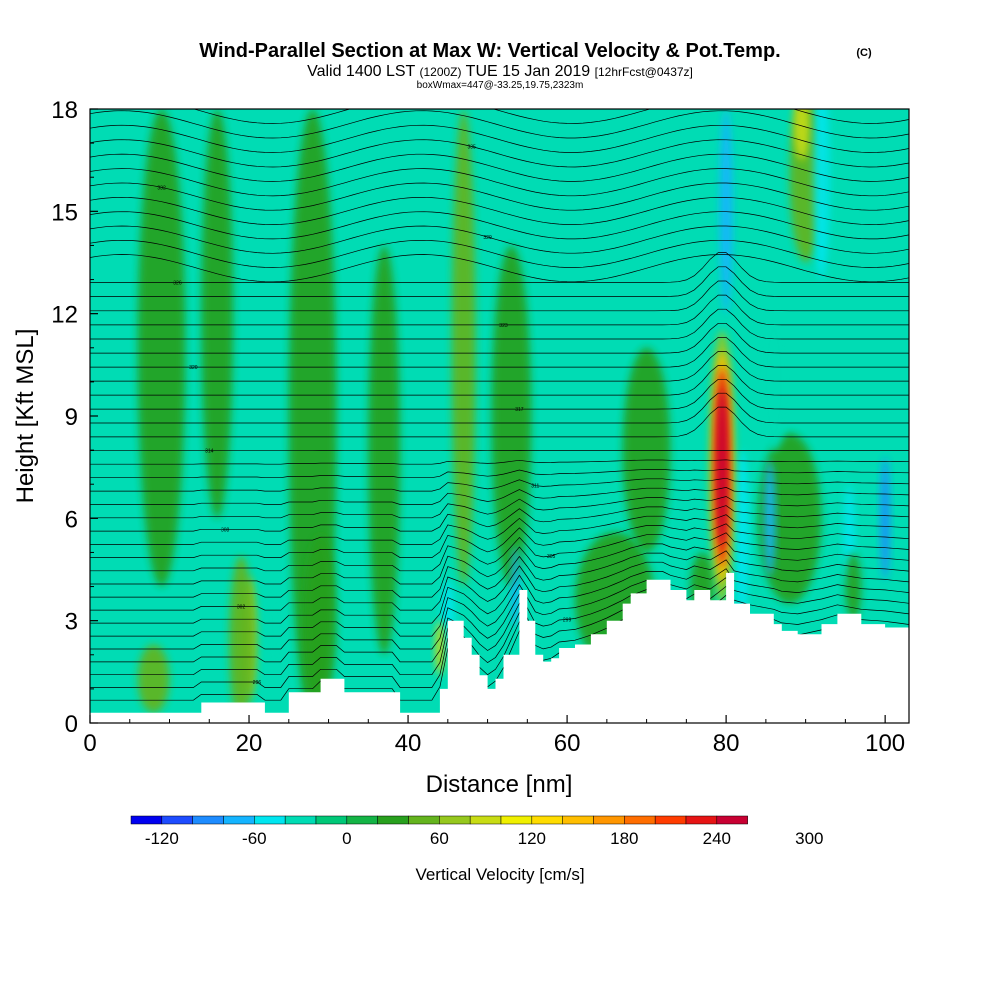 The height and width of the screenshot is (1005, 1000). What do you see at coordinates (440, 72) in the screenshot?
I see `valid-utc-time: (1200Z)` at bounding box center [440, 72].